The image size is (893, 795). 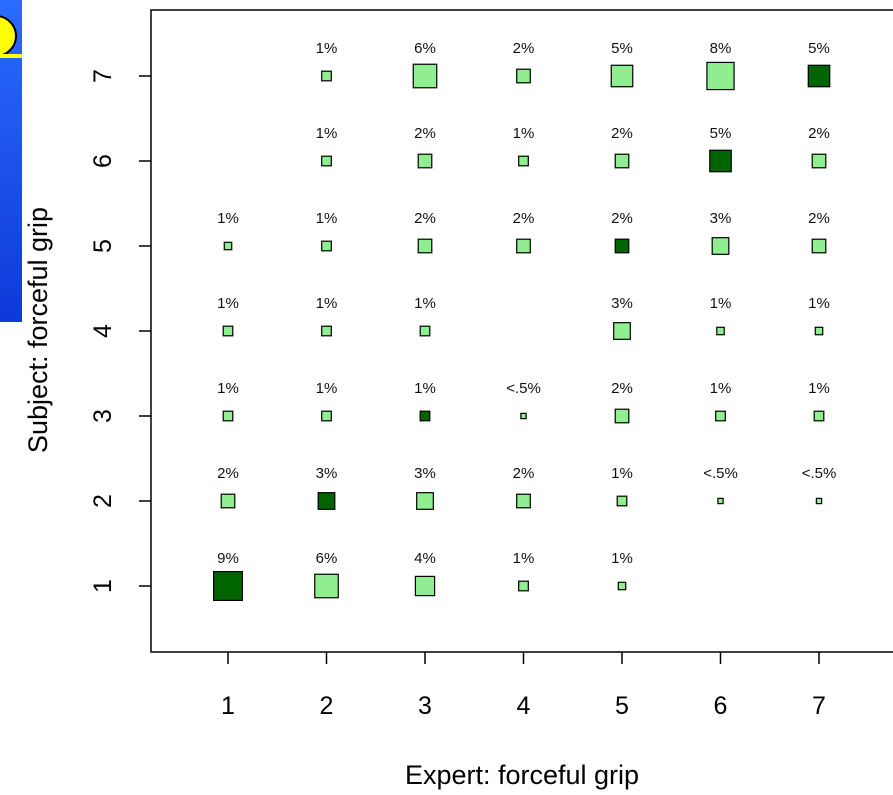 I want to click on x-tick-label: 3, so click(x=425, y=706).